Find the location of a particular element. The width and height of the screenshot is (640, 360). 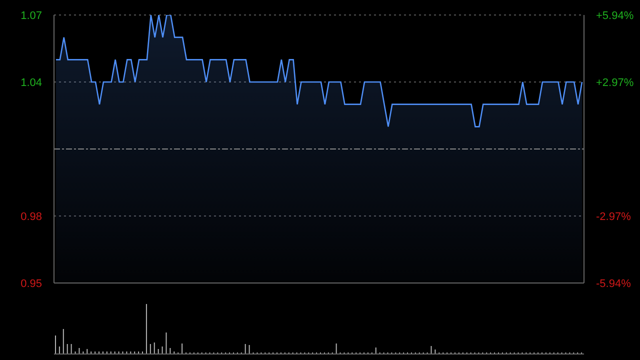

y2-tick-label: -5.94% is located at coordinates (614, 284).